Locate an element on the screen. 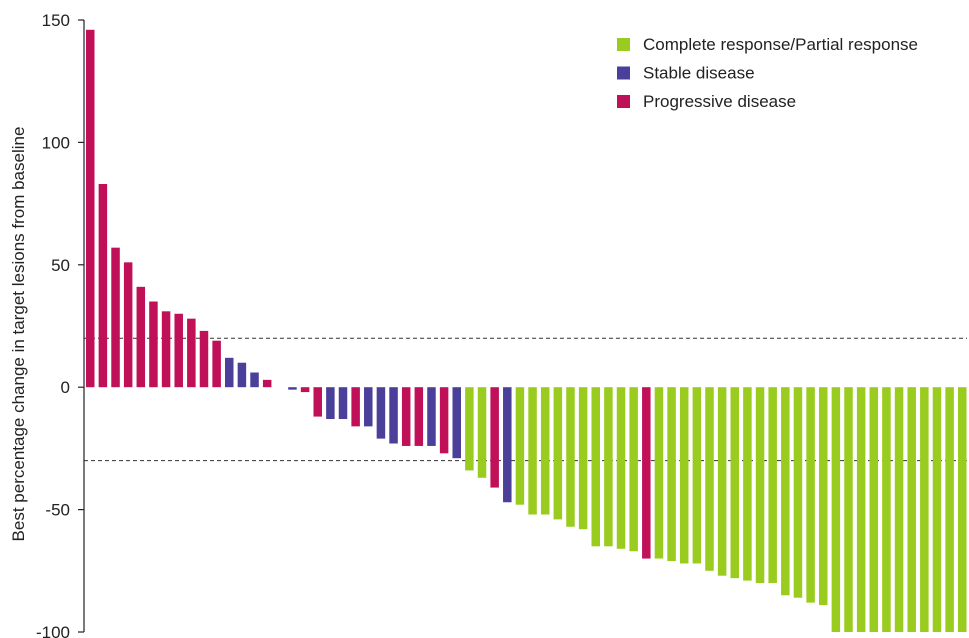  y-ticks: 150 100 50 0 -50 -100 is located at coordinates (60, 324).